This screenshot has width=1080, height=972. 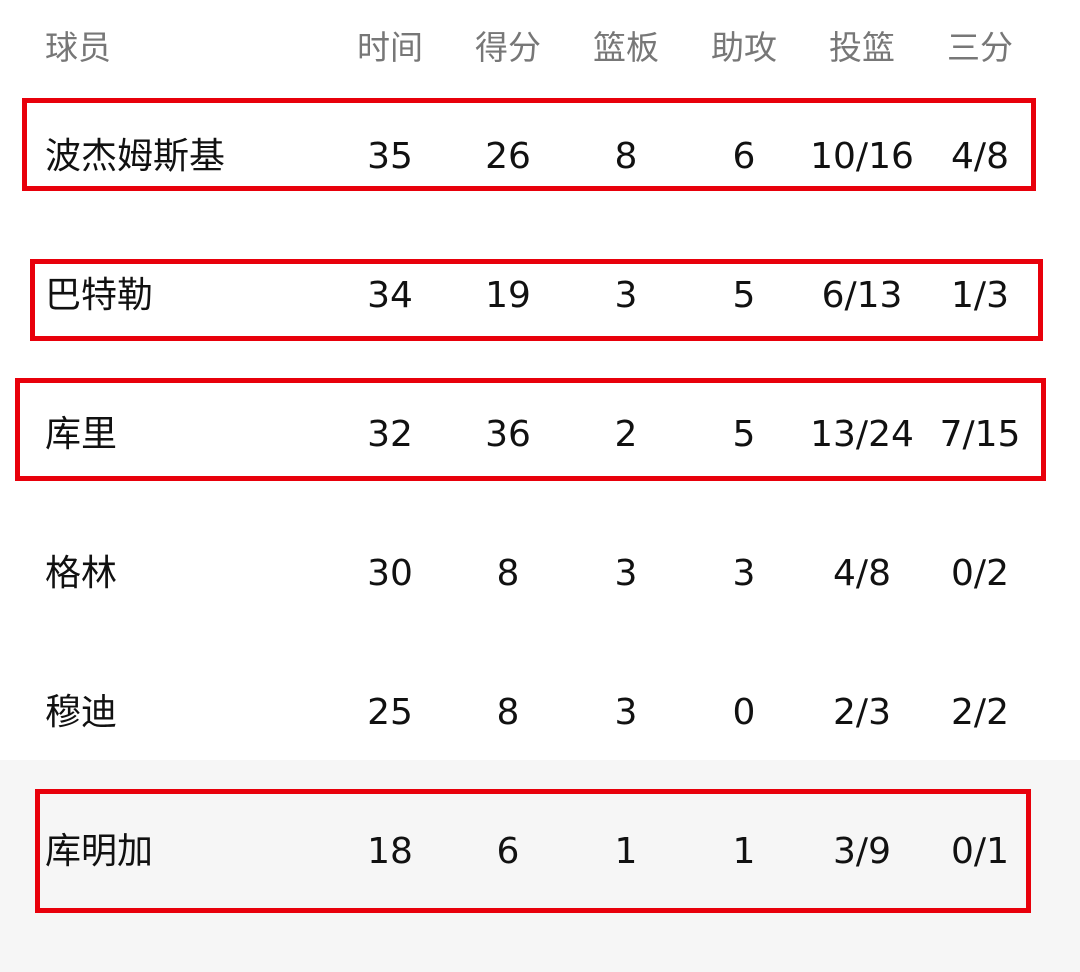 What do you see at coordinates (99, 851) in the screenshot?
I see `player-name: 库明加` at bounding box center [99, 851].